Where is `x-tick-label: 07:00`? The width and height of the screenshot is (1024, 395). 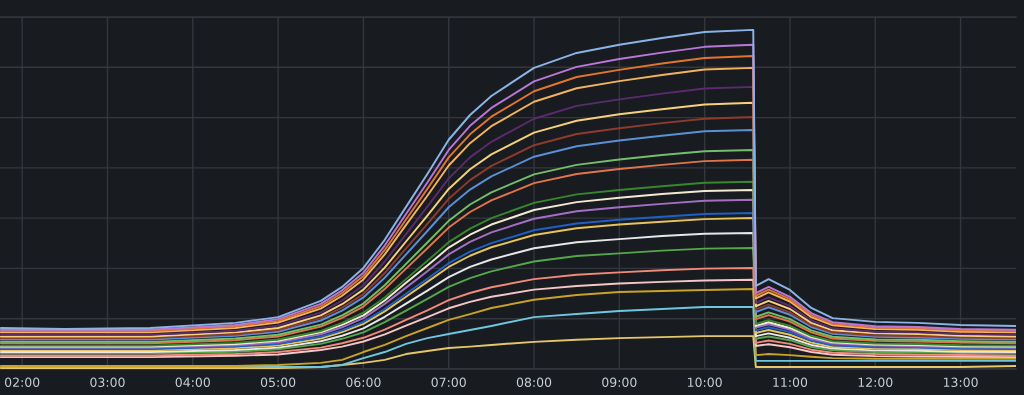 x-tick-label: 07:00 is located at coordinates (448, 382).